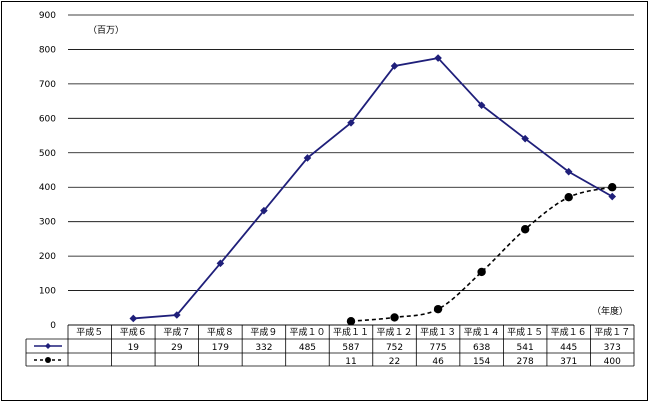 The image size is (650, 403). I want to click on unit-label: （百万）, so click(106, 30).